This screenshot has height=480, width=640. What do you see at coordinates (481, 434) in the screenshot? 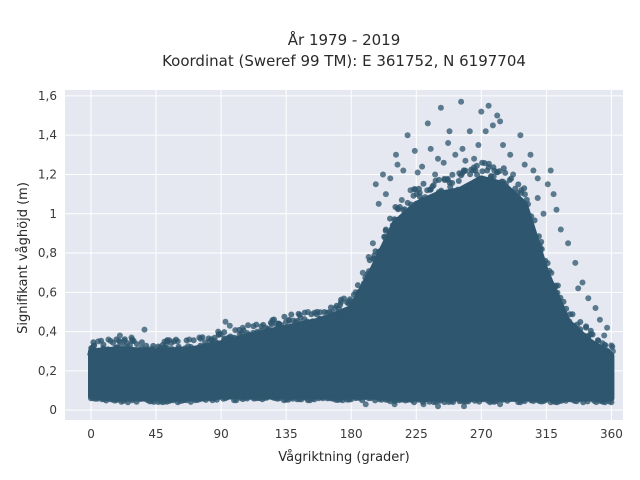
I see `x-tick-label: 270` at bounding box center [481, 434].